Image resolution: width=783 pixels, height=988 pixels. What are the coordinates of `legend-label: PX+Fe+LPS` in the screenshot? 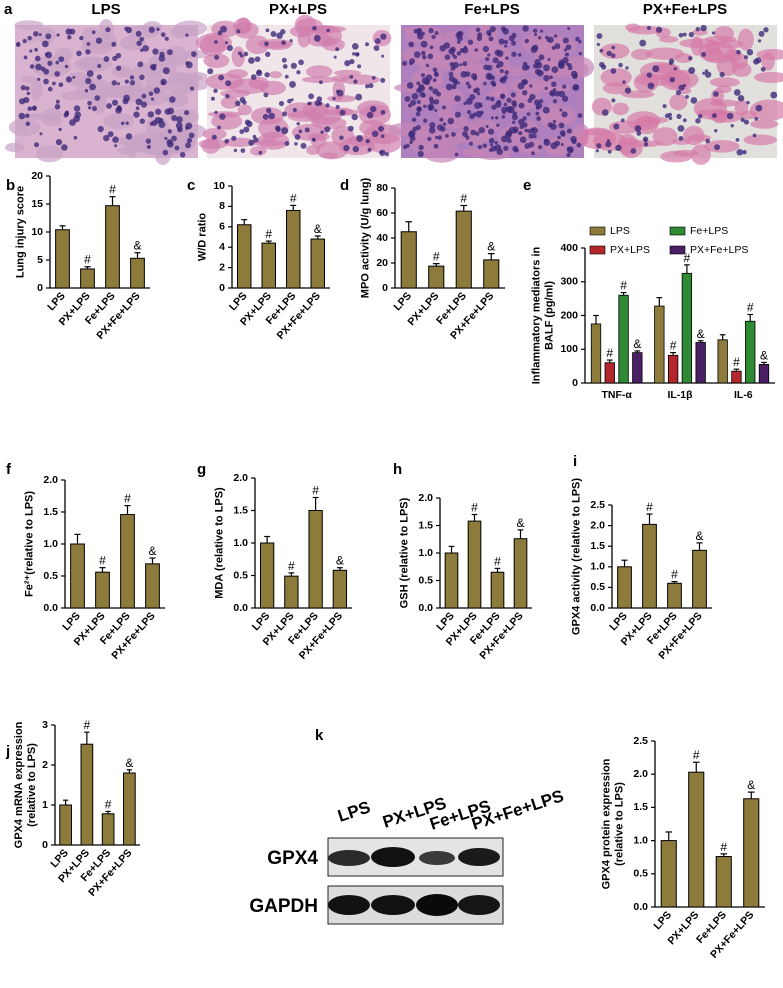 It's located at (719, 250).